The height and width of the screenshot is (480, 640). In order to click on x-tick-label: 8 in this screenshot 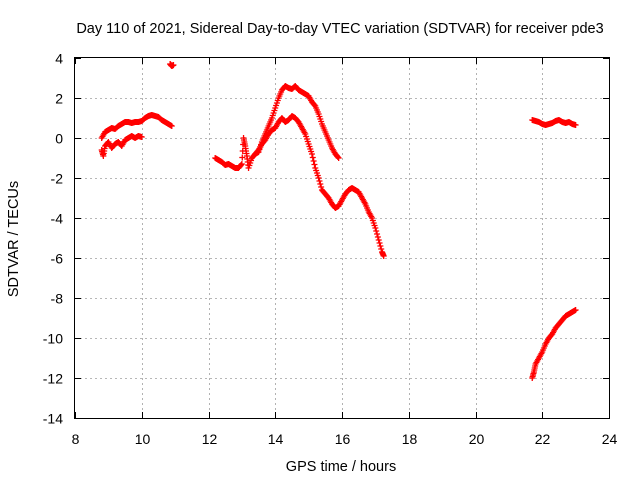, I will do `click(76, 439)`.